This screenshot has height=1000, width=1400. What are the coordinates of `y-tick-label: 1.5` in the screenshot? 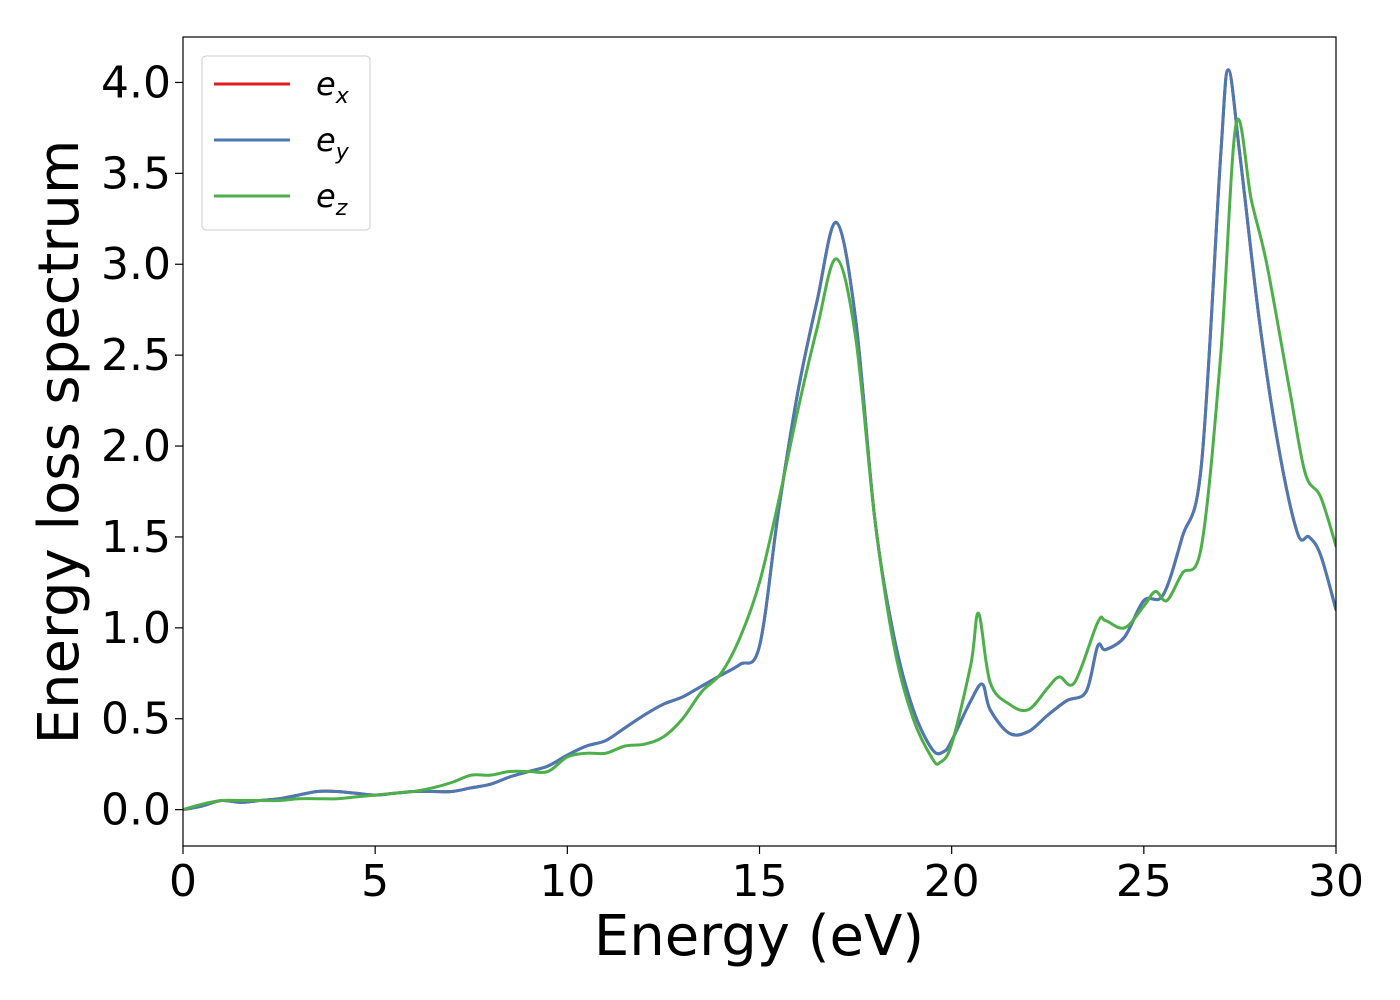 It's located at (136, 537).